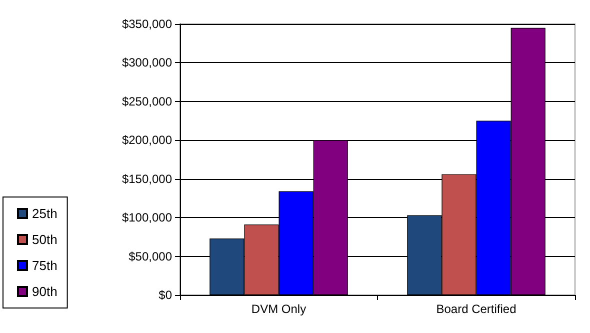 The height and width of the screenshot is (333, 590). What do you see at coordinates (45, 239) in the screenshot?
I see `legend-label: 50th` at bounding box center [45, 239].